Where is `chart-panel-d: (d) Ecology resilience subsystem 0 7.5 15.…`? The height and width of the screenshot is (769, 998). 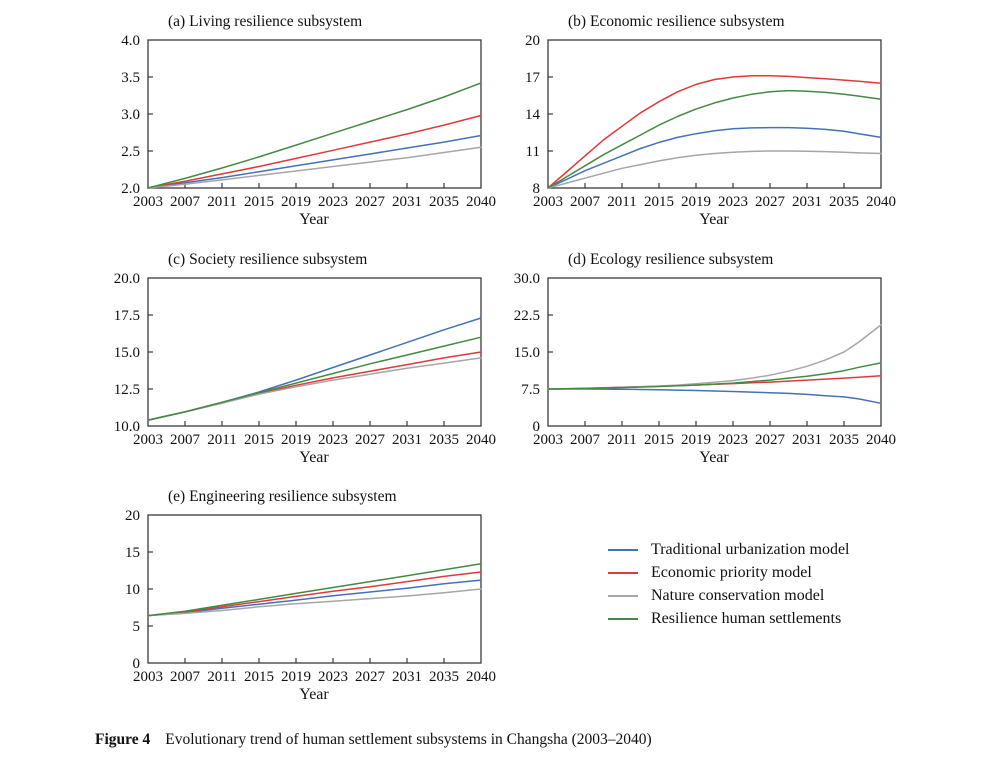
chart-panel-d: (d) Ecology resilience subsystem 0 7.5 15.… is located at coordinates (705, 358).